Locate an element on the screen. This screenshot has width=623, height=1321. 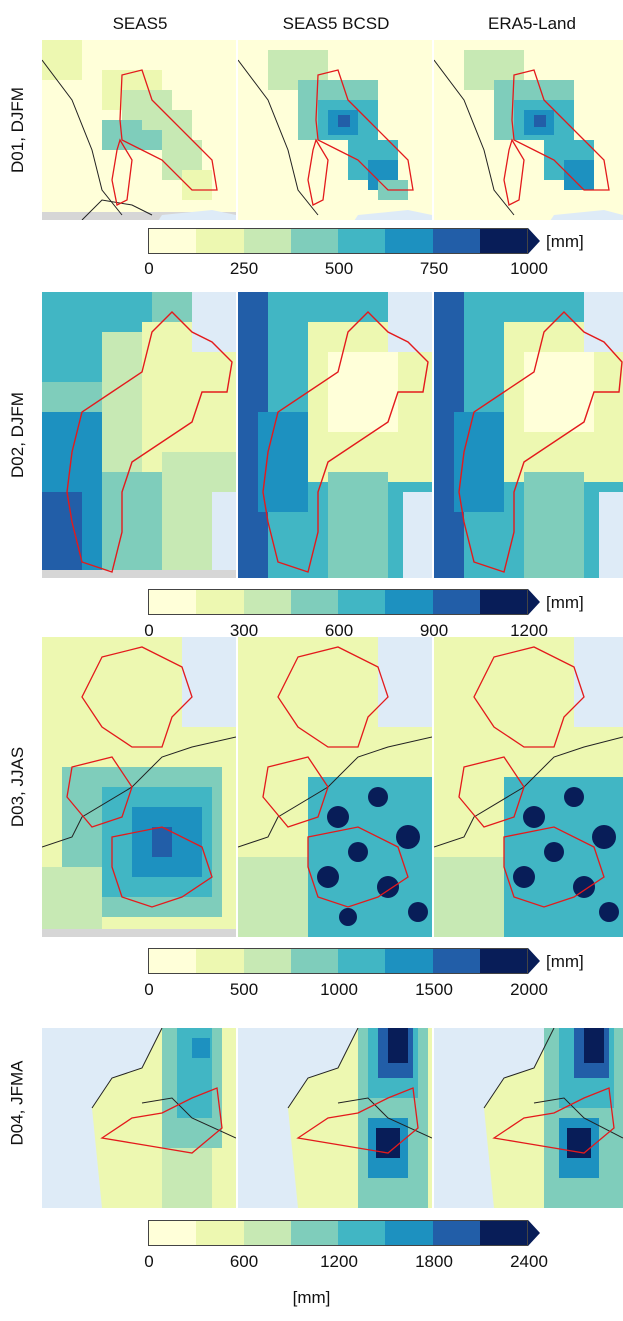
colorbar-tick: 900 is located at coordinates (434, 630).